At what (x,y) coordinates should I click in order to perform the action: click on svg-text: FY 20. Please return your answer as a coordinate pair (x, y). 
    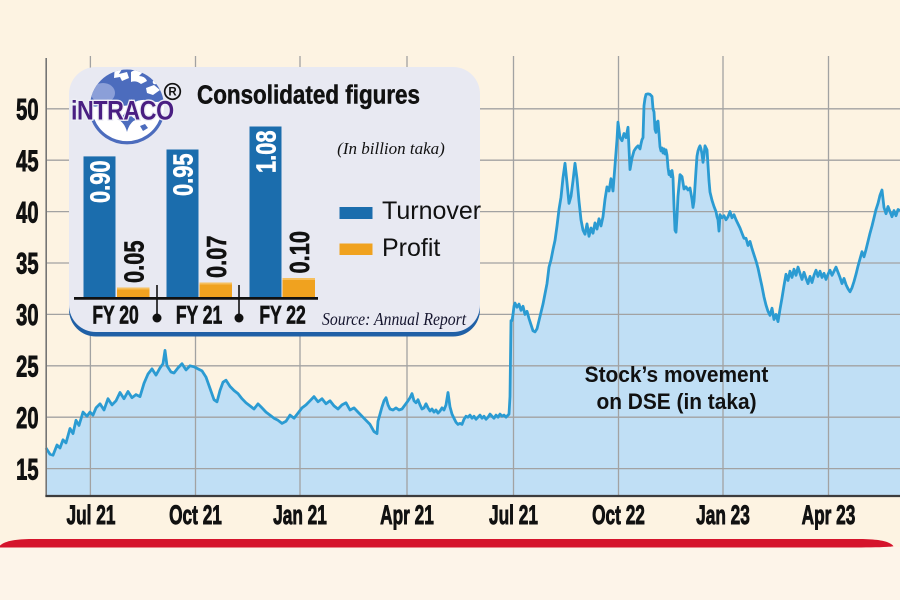
    Looking at the image, I should click on (115, 314).